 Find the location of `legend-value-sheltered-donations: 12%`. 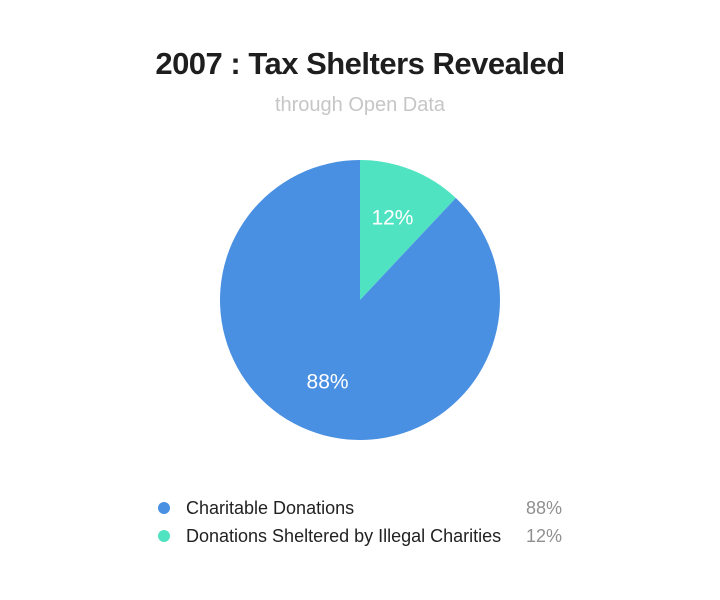

legend-value-sheltered-donations: 12% is located at coordinates (543, 536).